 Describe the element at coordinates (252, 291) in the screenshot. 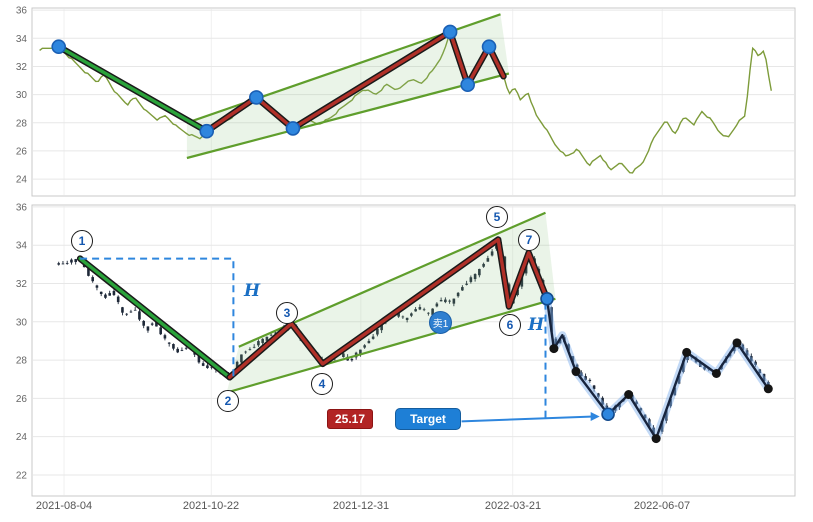

I see `h-measure-label-1: H` at that location.